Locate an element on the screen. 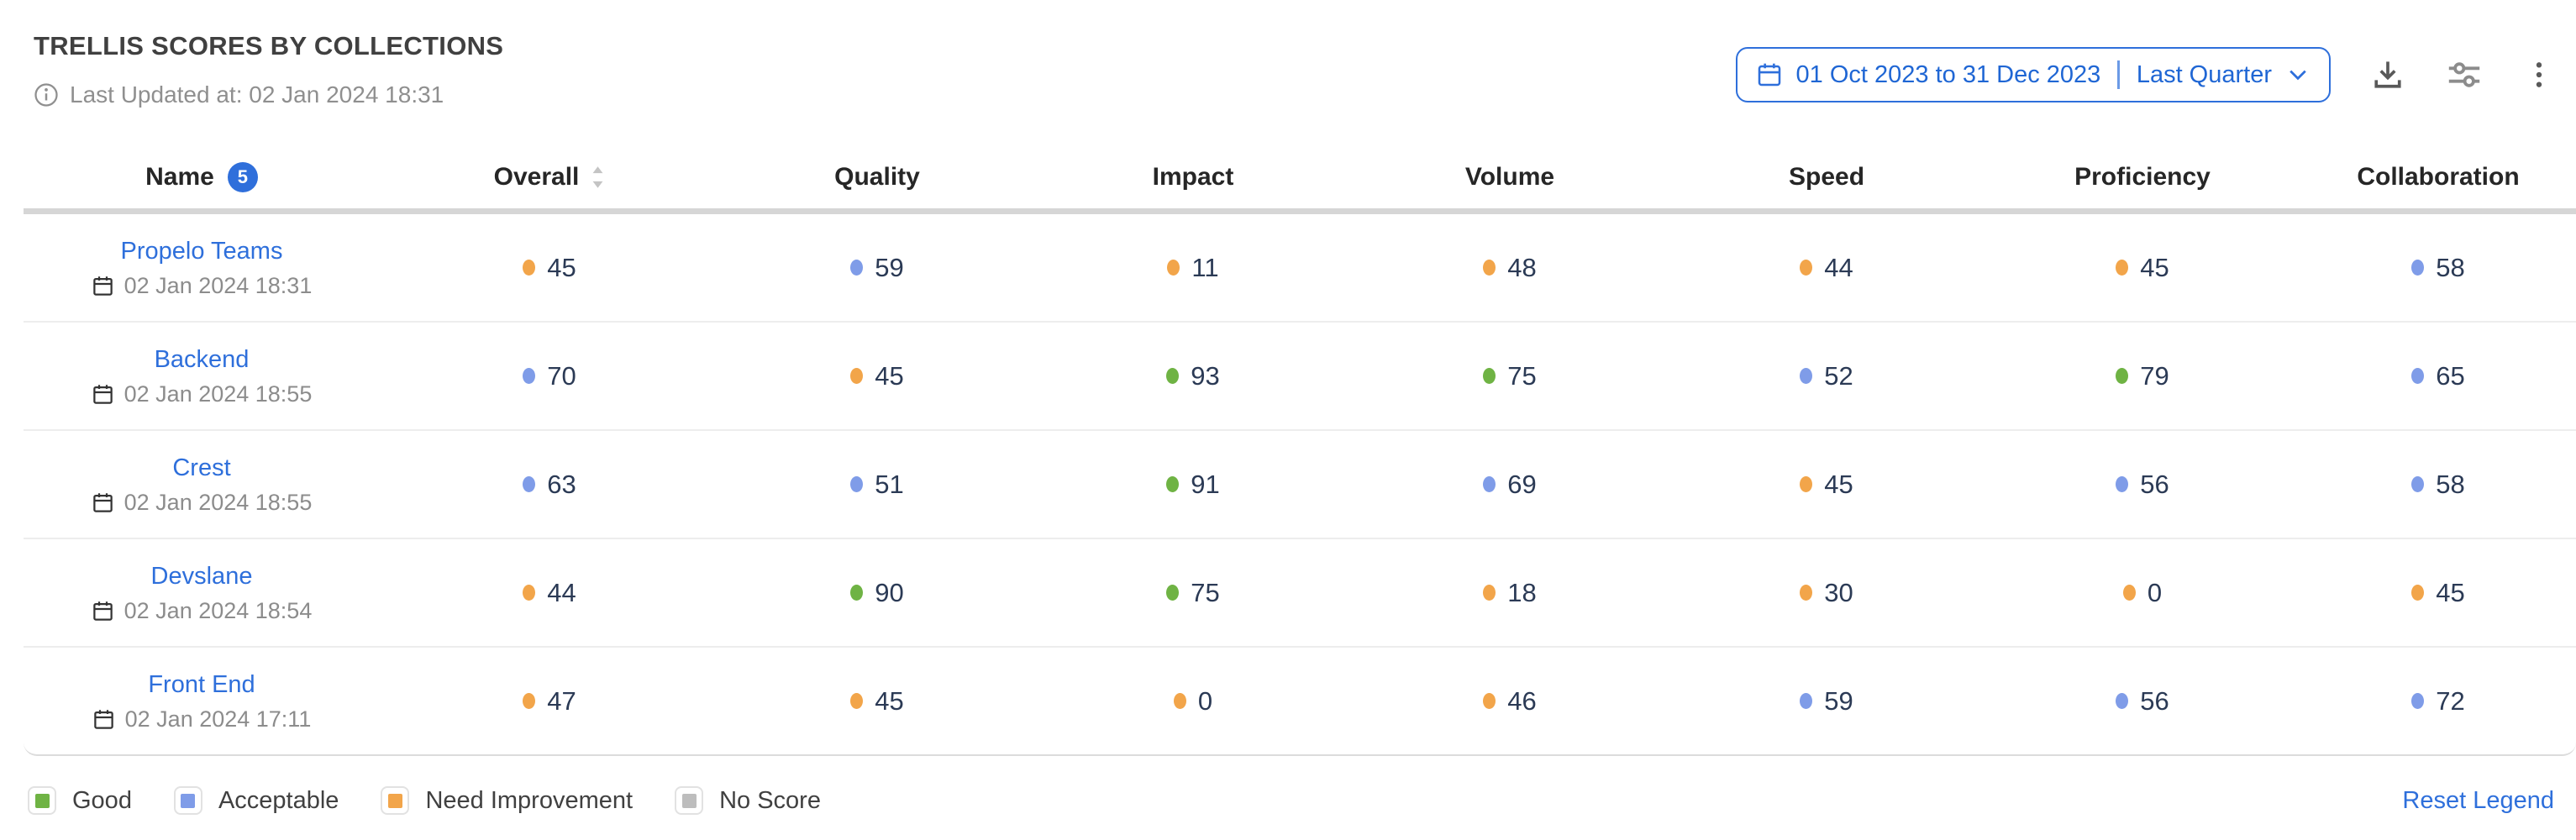 The image size is (2576, 840). score-value: 30 is located at coordinates (1838, 592).